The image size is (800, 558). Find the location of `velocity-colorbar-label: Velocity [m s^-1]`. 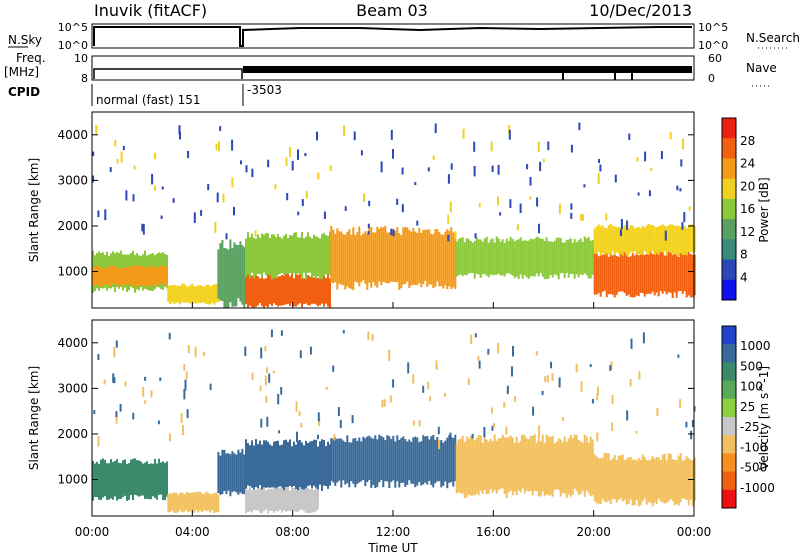

velocity-colorbar-label: Velocity [m s^-1] is located at coordinates (764, 418).